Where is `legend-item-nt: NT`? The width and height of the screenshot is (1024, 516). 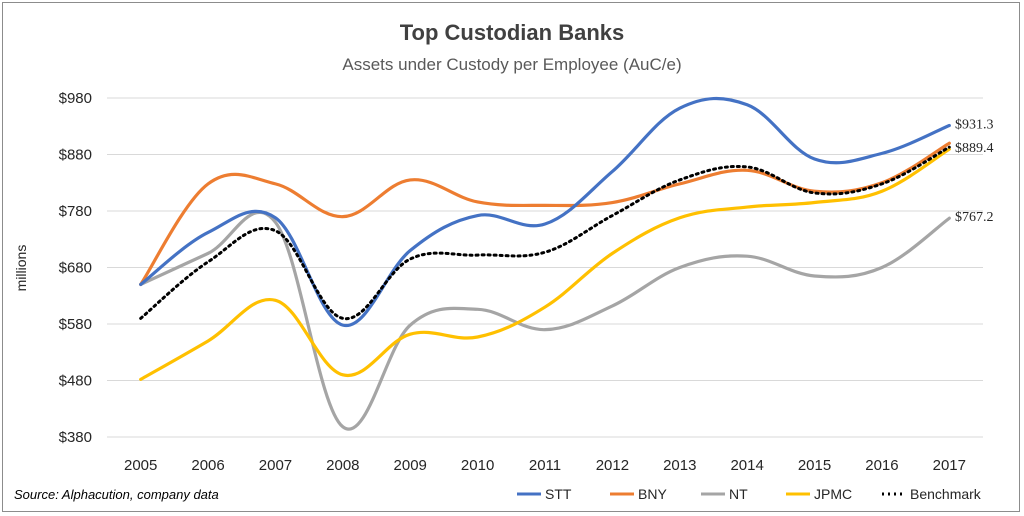 legend-item-nt: NT is located at coordinates (724, 494).